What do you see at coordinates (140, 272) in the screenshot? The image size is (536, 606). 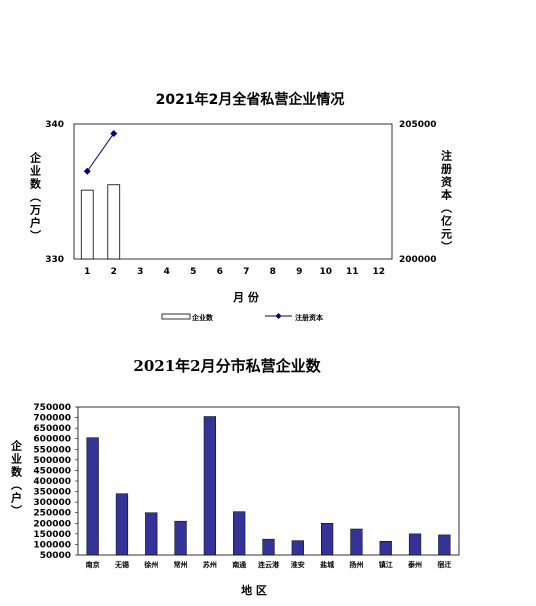 I see `chart-1-x-tick-label: 3` at bounding box center [140, 272].